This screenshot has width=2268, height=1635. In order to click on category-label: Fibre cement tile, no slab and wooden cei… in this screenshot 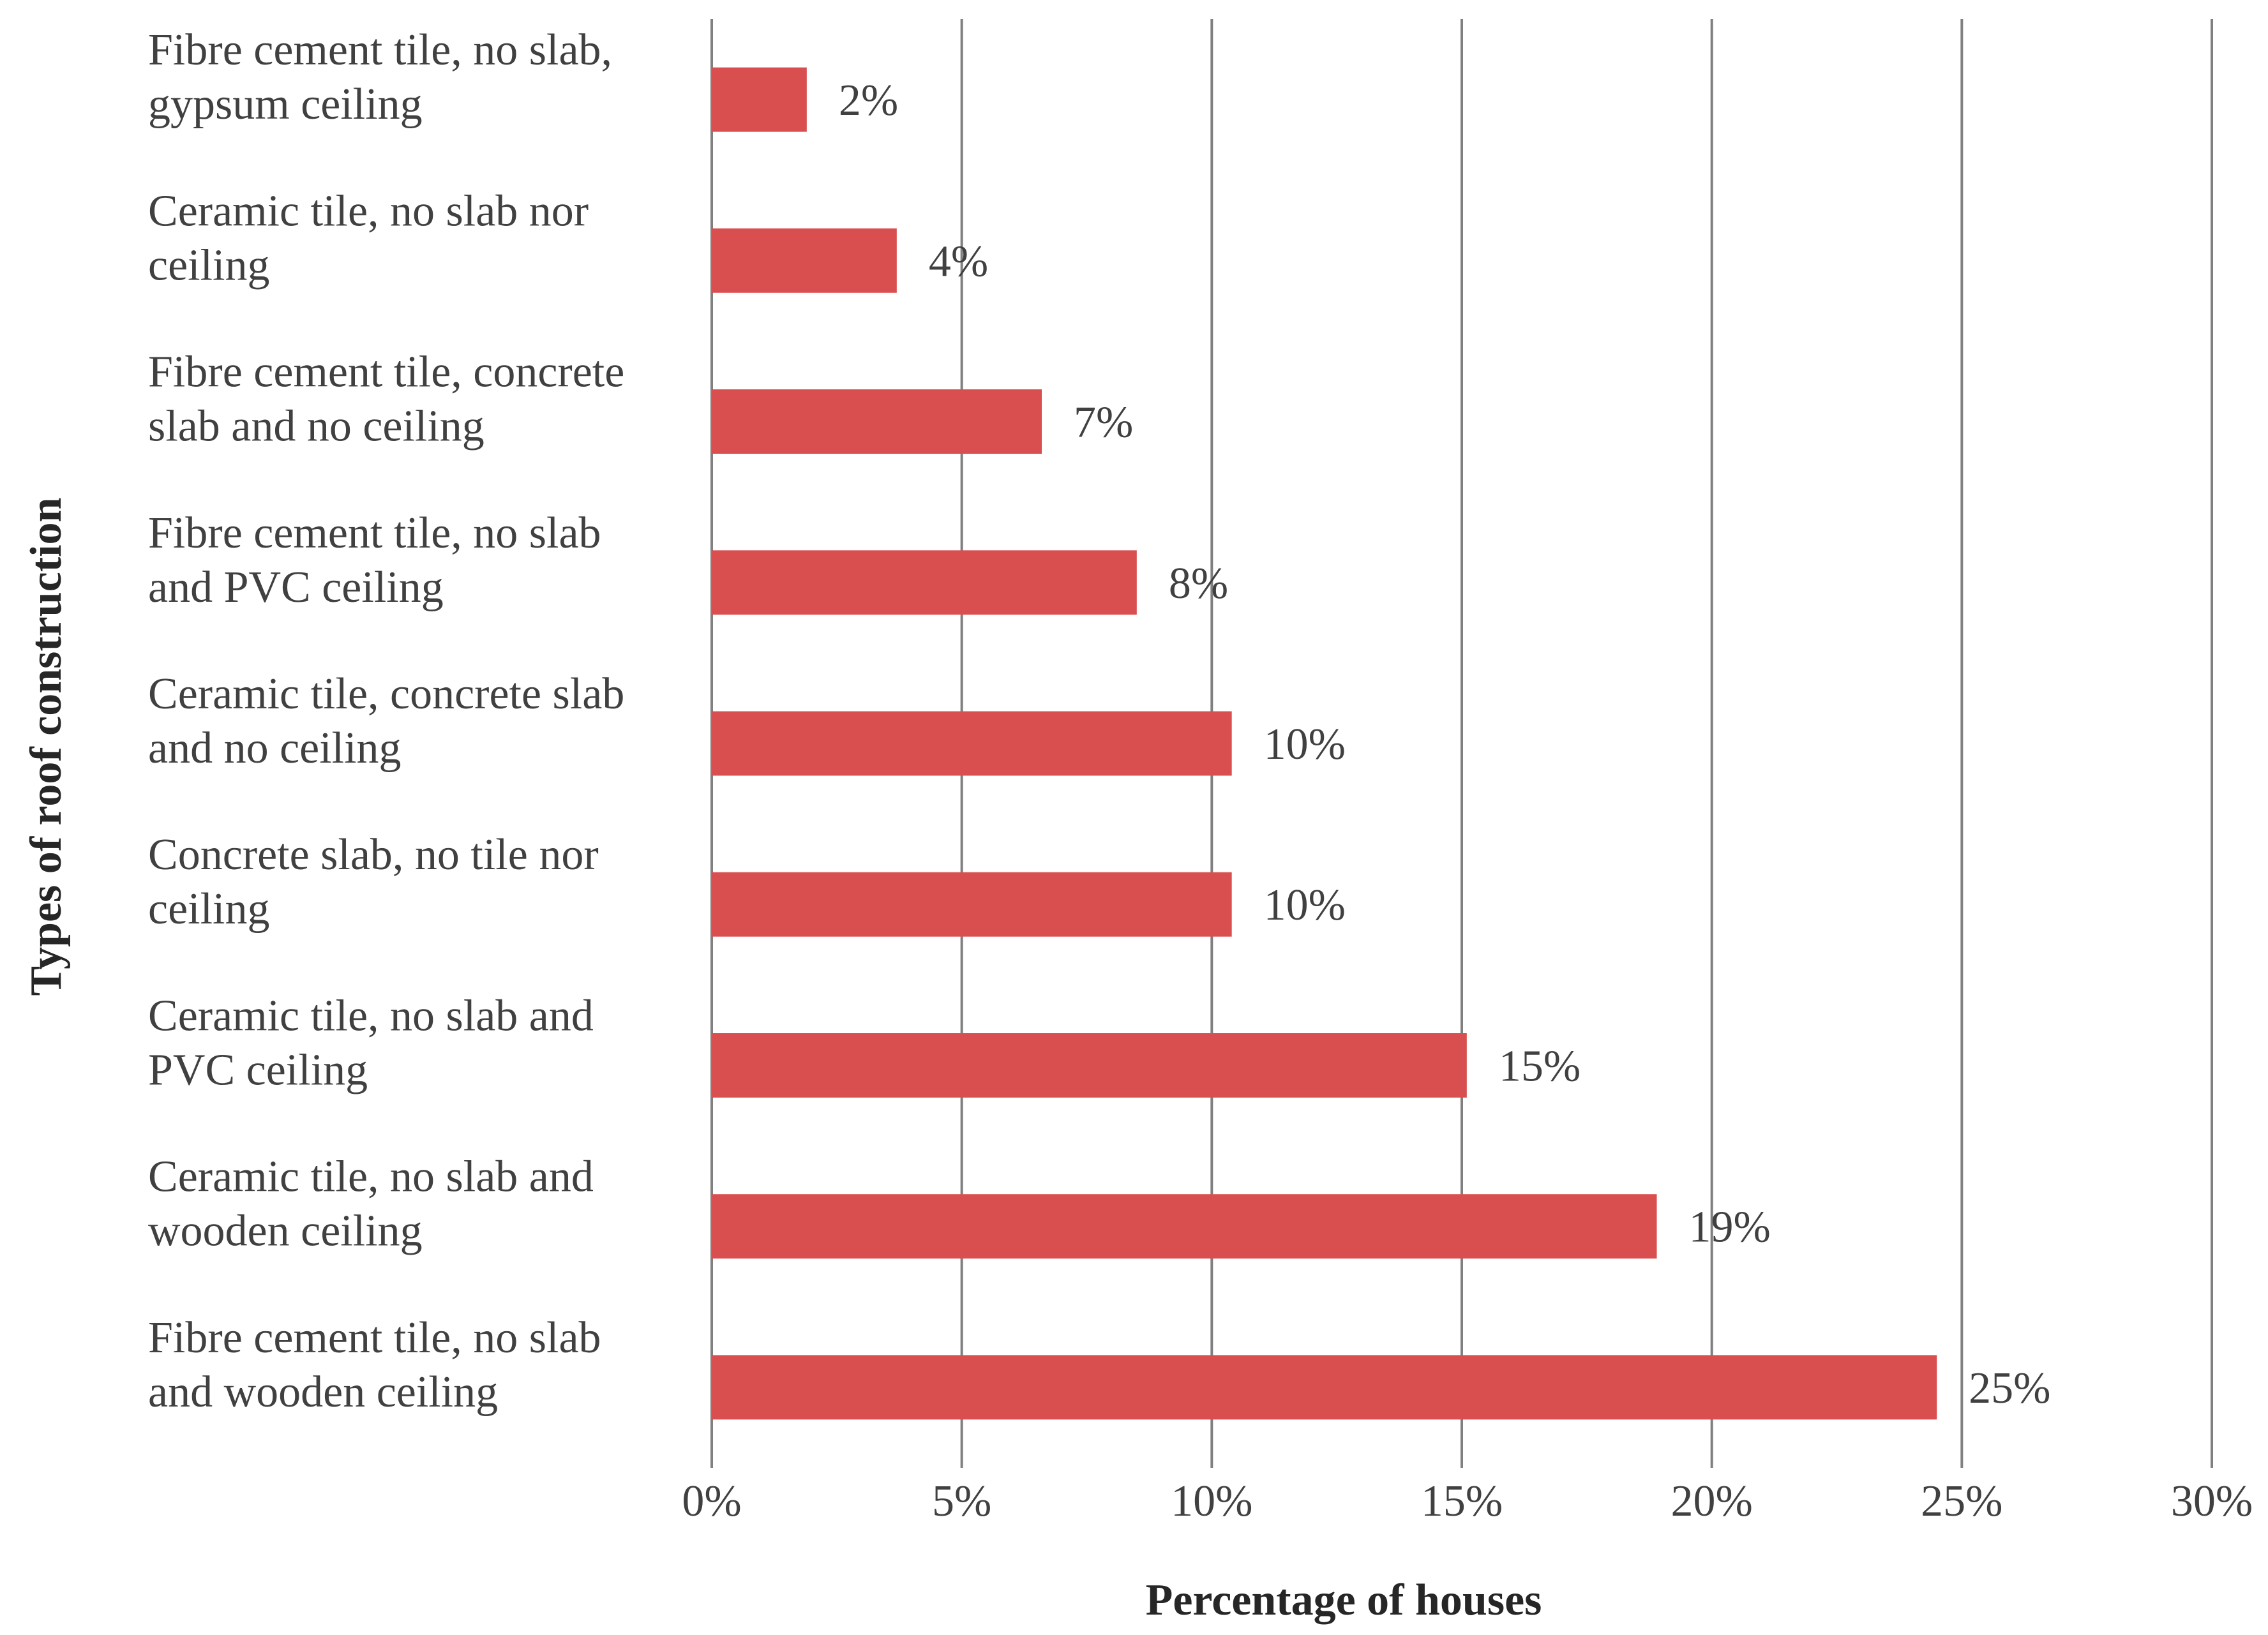, I will do `click(375, 1365)`.